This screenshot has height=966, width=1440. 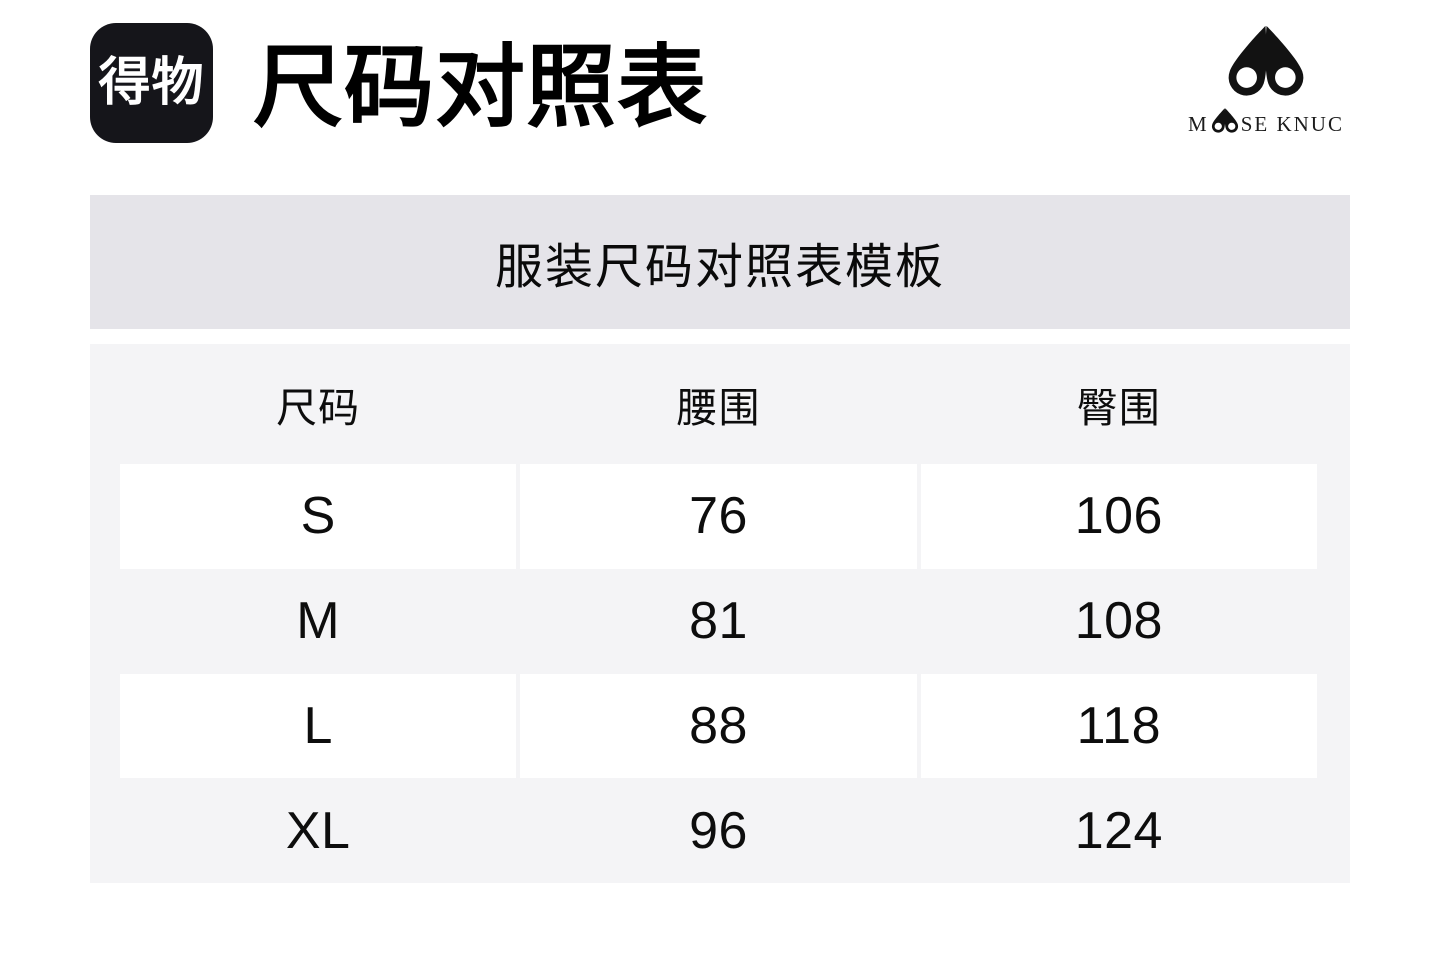 I want to click on hip-value: 118, so click(x=1118, y=726).